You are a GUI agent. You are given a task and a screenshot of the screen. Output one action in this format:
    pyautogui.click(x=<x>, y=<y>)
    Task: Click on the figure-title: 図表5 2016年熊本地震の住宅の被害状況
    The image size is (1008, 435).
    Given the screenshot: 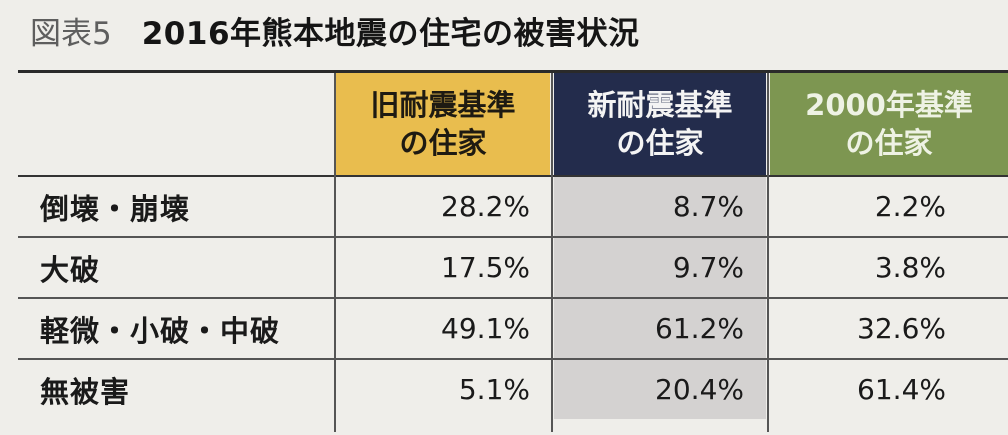 What is the action you would take?
    pyautogui.click(x=335, y=30)
    